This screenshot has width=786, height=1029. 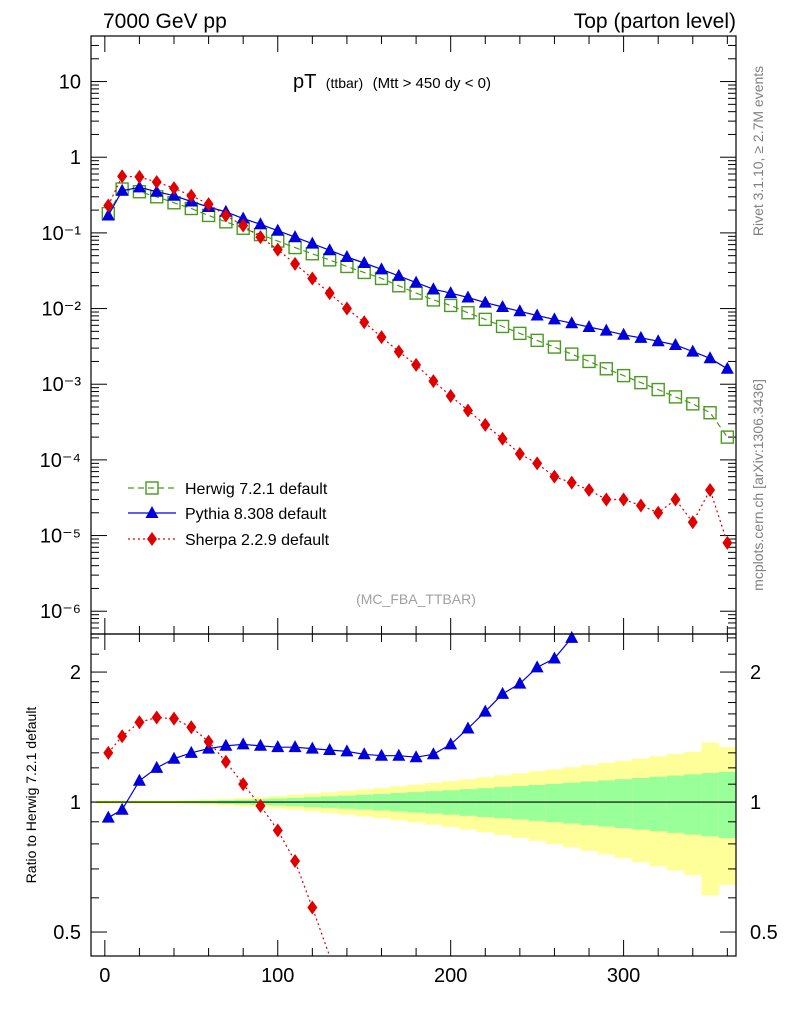 I want to click on legend-label: Herwig 7.2.1 default, so click(x=256, y=489).